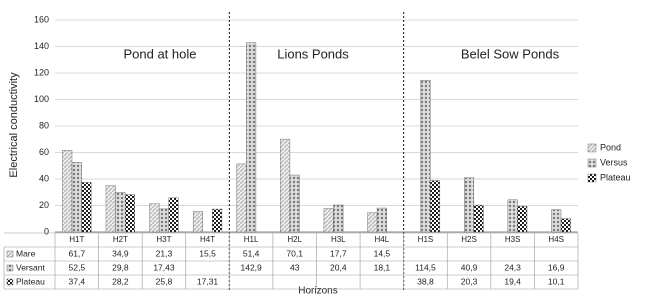  What do you see at coordinates (26, 253) in the screenshot?
I see `table-row-label: Mare` at bounding box center [26, 253].